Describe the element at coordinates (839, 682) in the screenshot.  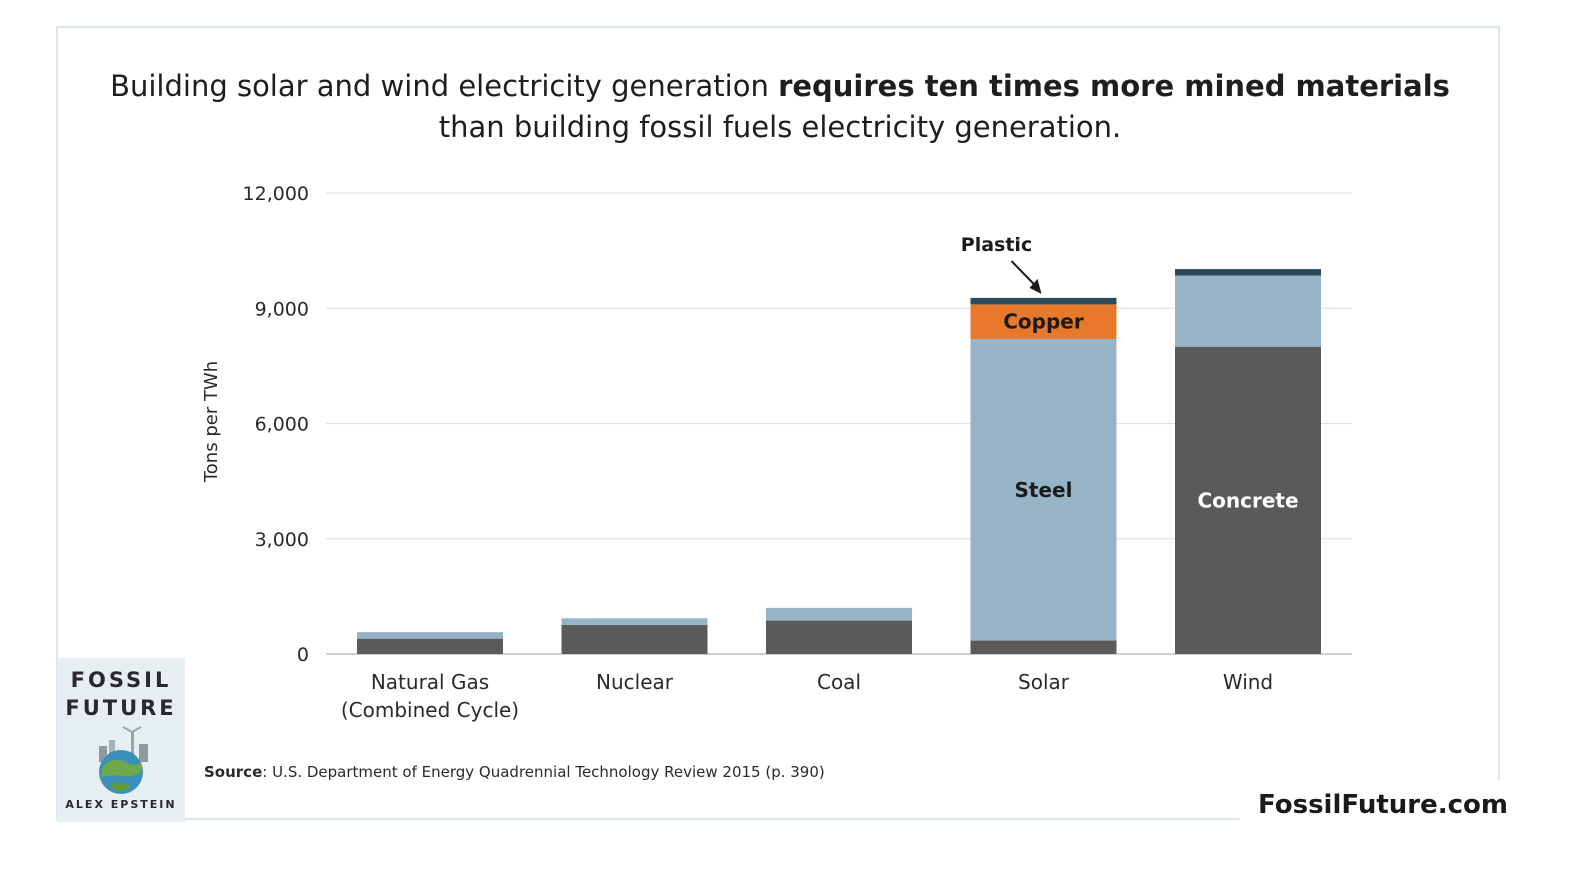
I see `x-tick-label: Coal` at that location.